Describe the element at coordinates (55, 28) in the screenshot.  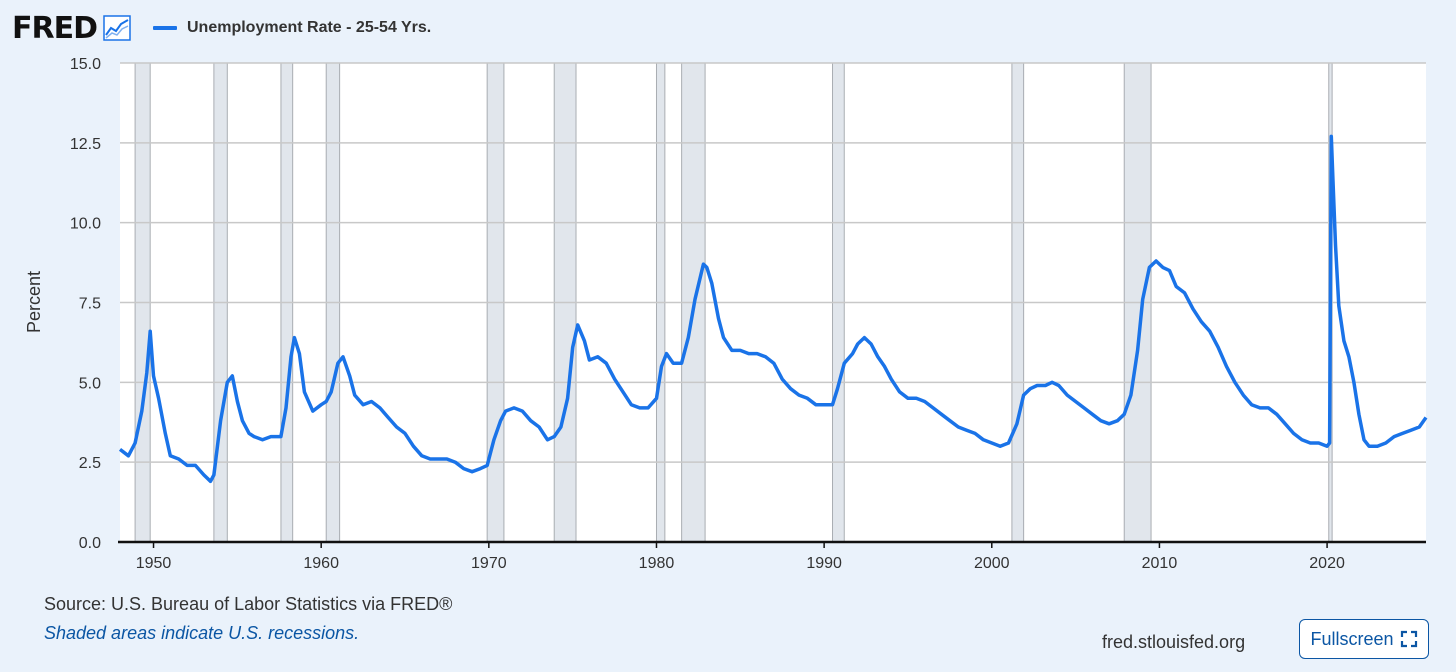
I see `fred-logo: FRED` at that location.